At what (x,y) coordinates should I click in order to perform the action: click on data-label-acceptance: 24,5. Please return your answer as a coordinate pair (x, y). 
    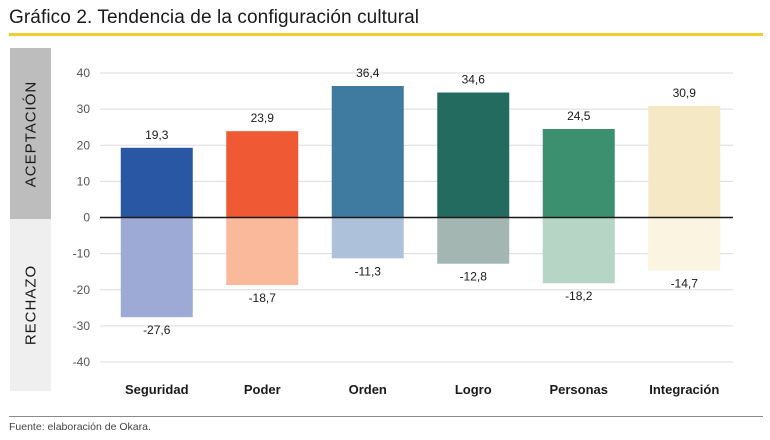
    Looking at the image, I should click on (579, 116).